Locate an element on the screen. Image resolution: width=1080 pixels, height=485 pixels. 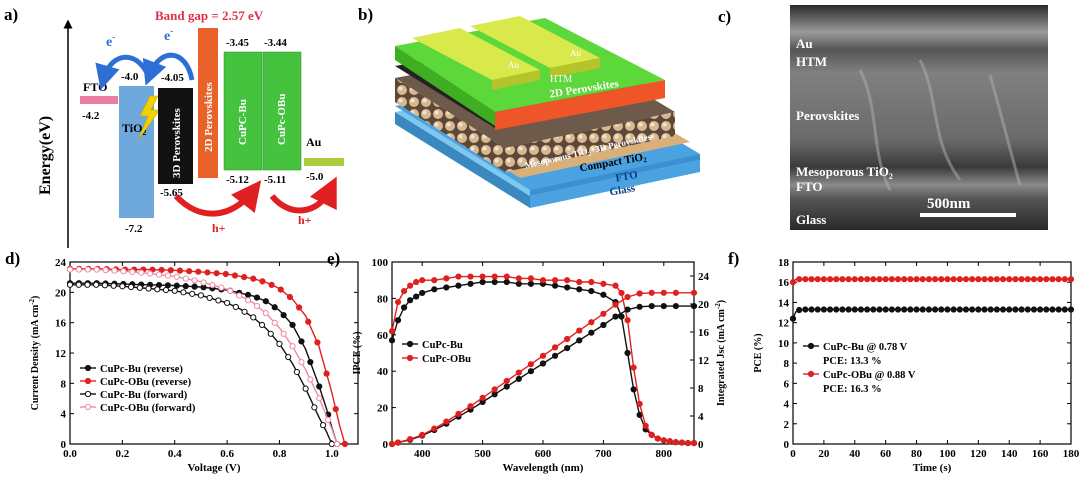
fto-bar is located at coordinates (99, 100).